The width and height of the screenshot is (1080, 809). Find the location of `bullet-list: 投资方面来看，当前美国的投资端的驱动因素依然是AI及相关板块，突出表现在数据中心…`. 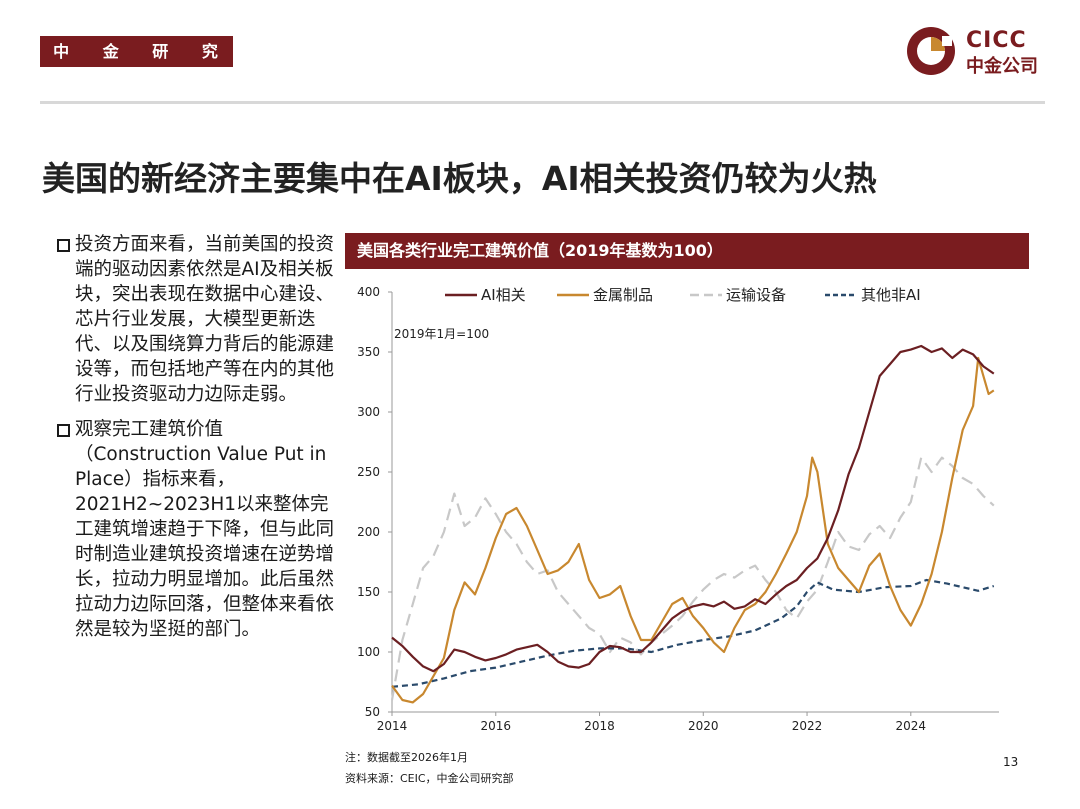

bullet-list: 投资方面来看，当前美国的投资端的驱动因素依然是AI及相关板块，突出表现在数据中心… is located at coordinates (199, 442).